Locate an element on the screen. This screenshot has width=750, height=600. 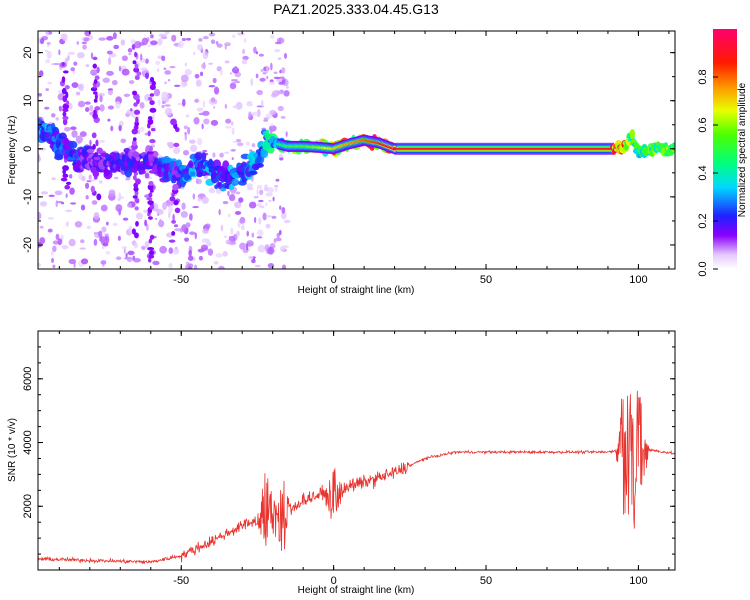
spectrogram-y-tick-label: 0 is located at coordinates (28, 149).